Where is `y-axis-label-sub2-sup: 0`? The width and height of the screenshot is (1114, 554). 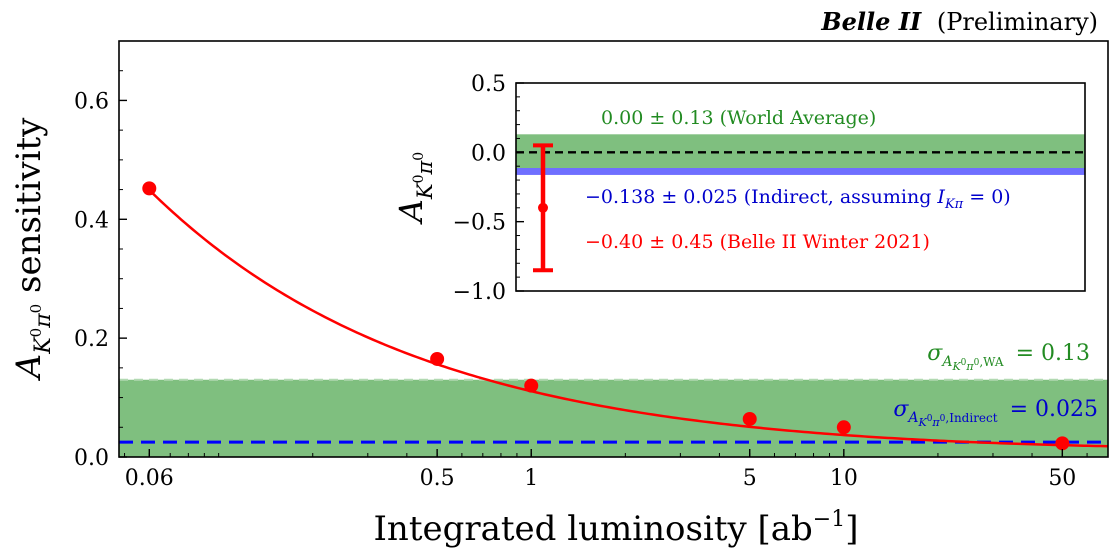
y-axis-label-sub2-sup: 0 is located at coordinates (36, 309).